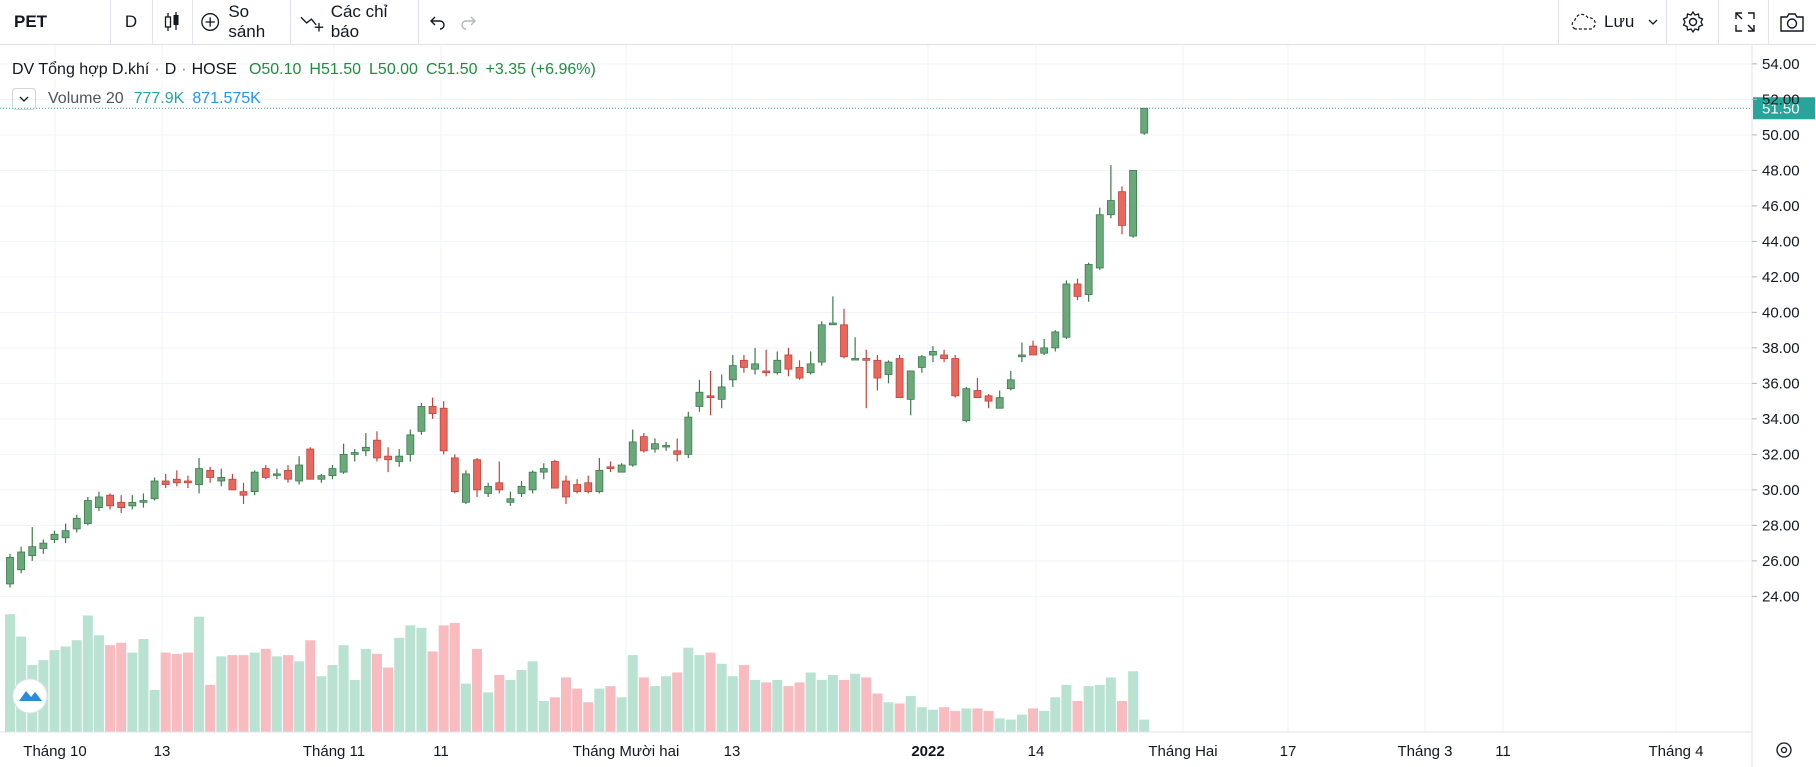 The width and height of the screenshot is (1816, 767). What do you see at coordinates (1781, 490) in the screenshot?
I see `price-tick-label: 30.00` at bounding box center [1781, 490].